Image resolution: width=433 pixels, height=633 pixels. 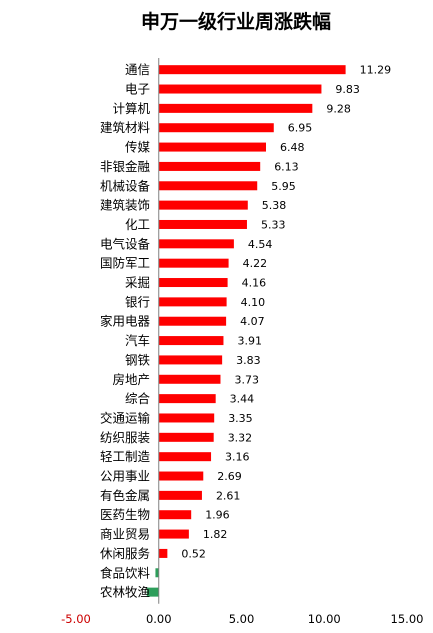 What do you see at coordinates (137, 69) in the screenshot?
I see `category-label: 通信` at bounding box center [137, 69].